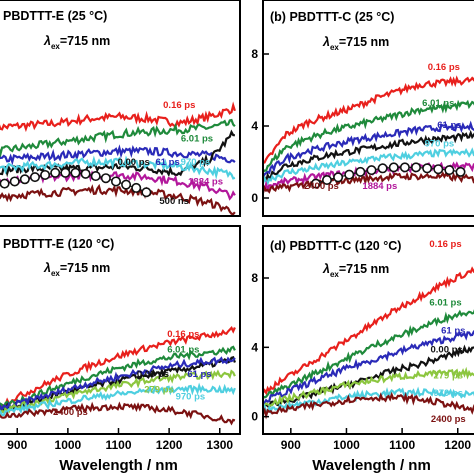 This screenshot has height=474, width=474. I want to click on x-tick-label: 1000, so click(68, 445).